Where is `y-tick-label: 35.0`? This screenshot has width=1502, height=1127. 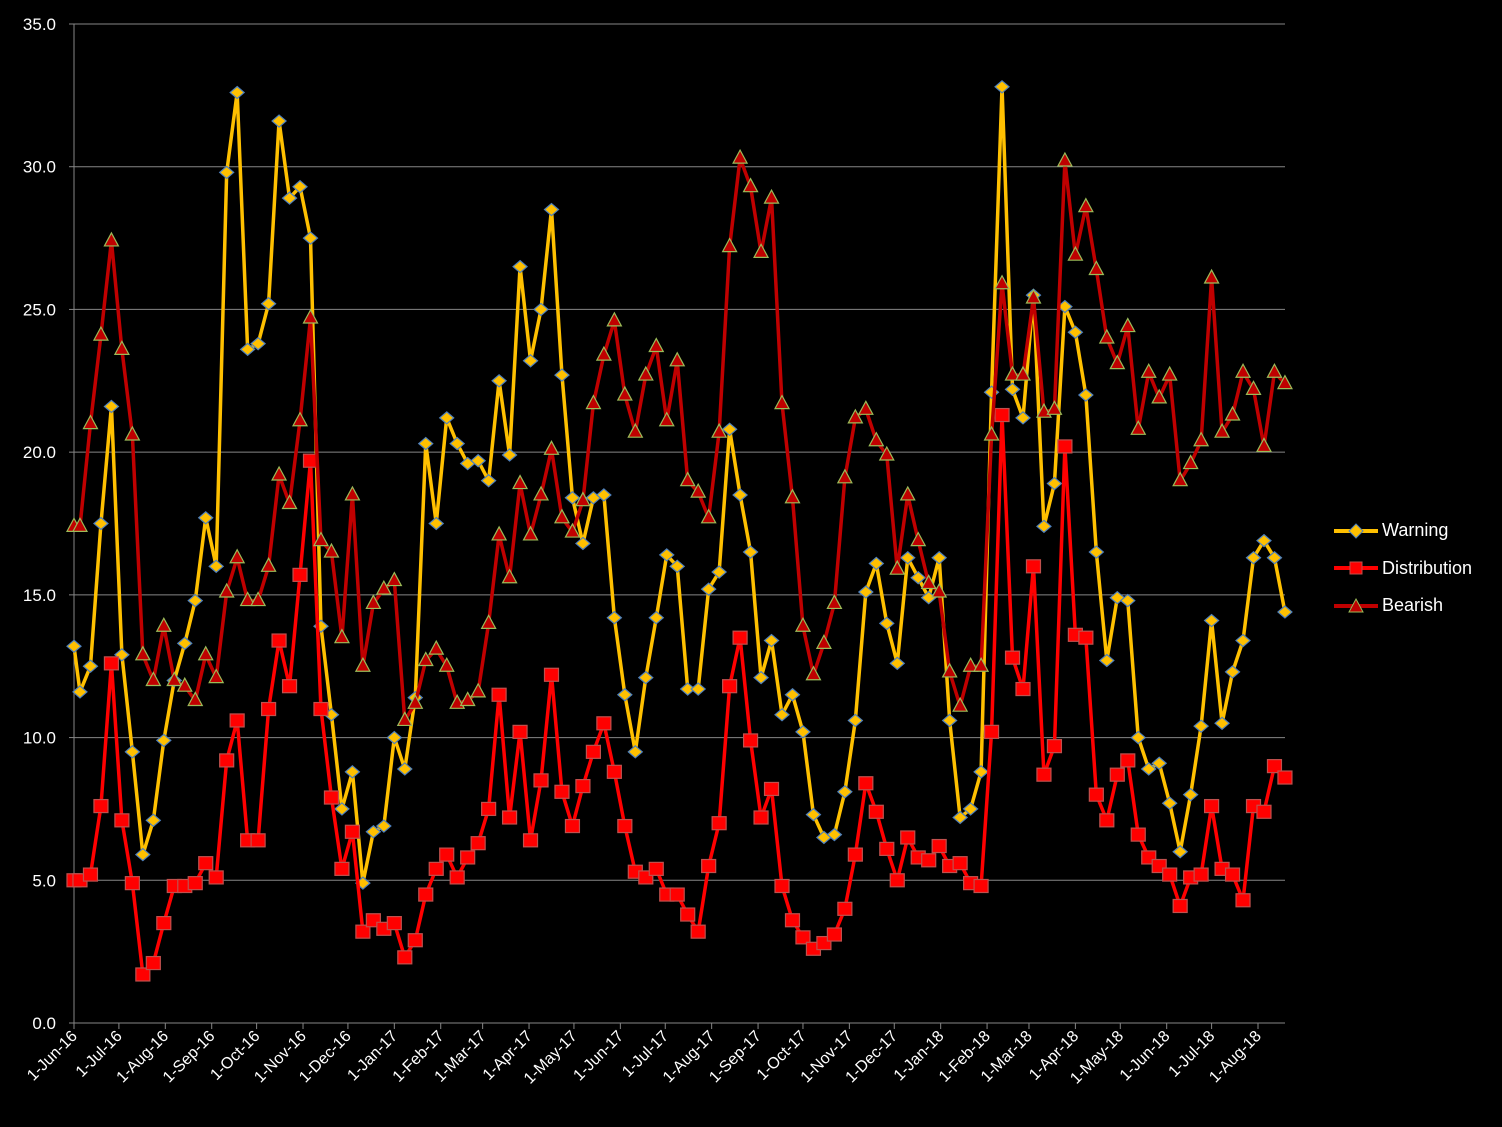 y-tick-label: 35.0 is located at coordinates (39, 24).